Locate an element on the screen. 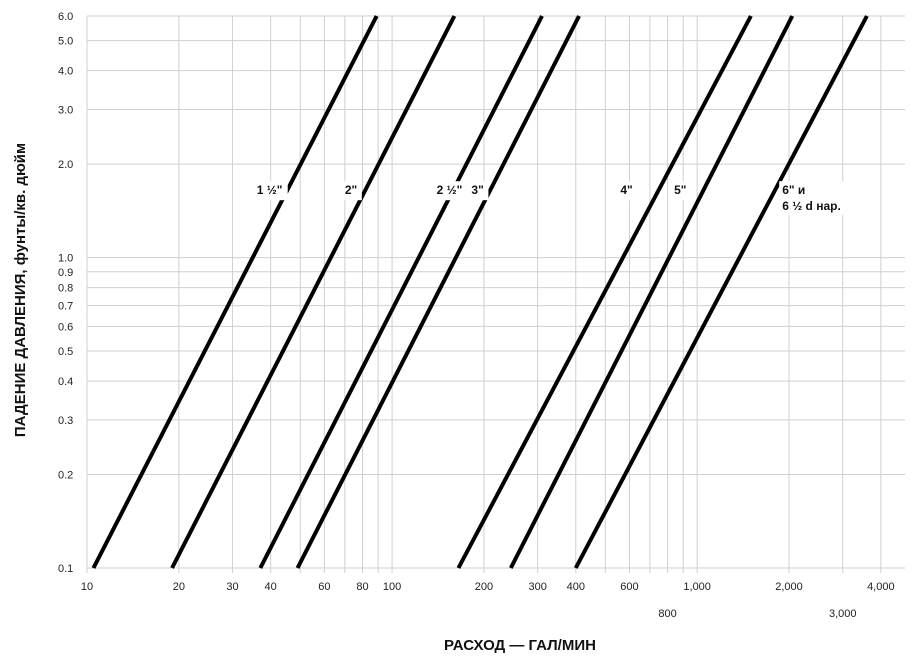 The width and height of the screenshot is (917, 660). series-label: 5" is located at coordinates (680, 190).